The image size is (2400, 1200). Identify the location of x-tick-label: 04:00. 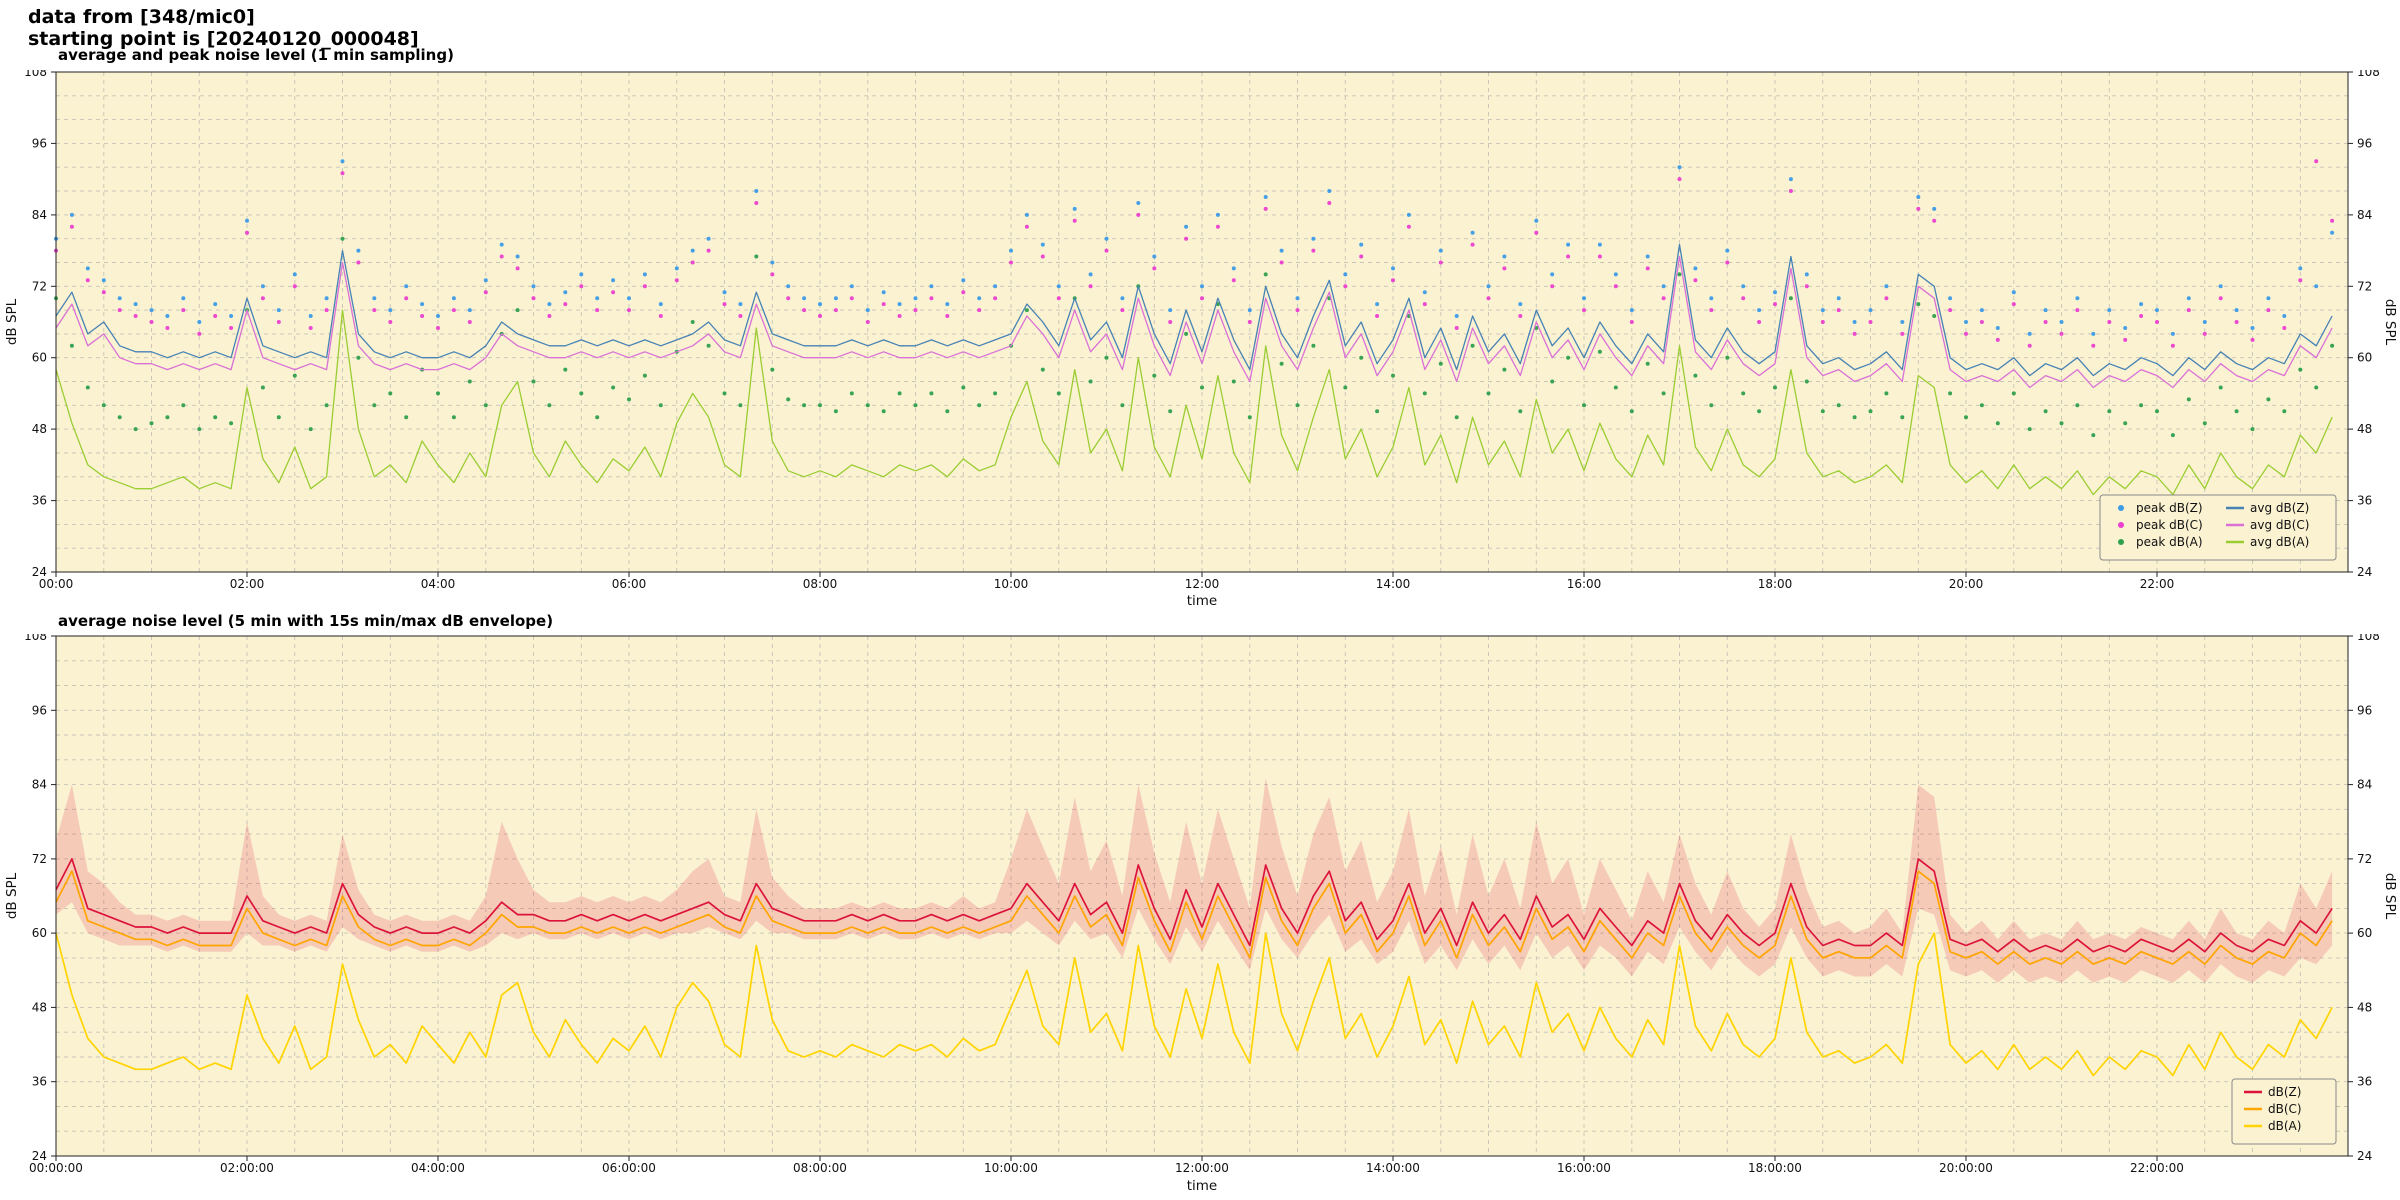
(438, 584).